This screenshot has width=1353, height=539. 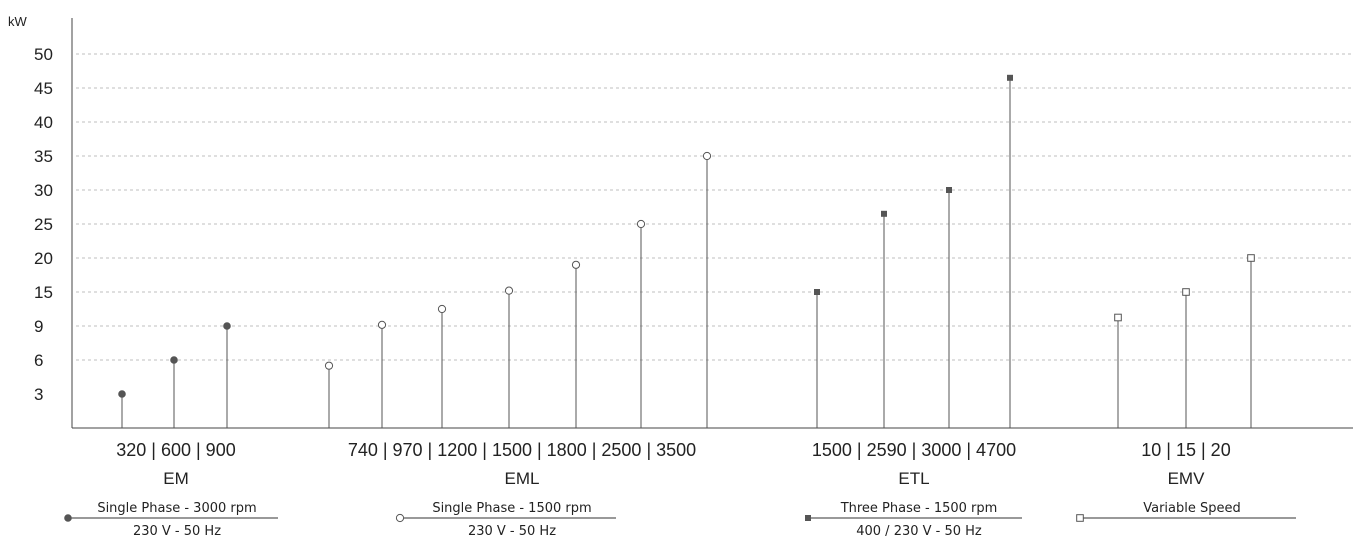 What do you see at coordinates (913, 478) in the screenshot?
I see `group-name-etl: ETL` at bounding box center [913, 478].